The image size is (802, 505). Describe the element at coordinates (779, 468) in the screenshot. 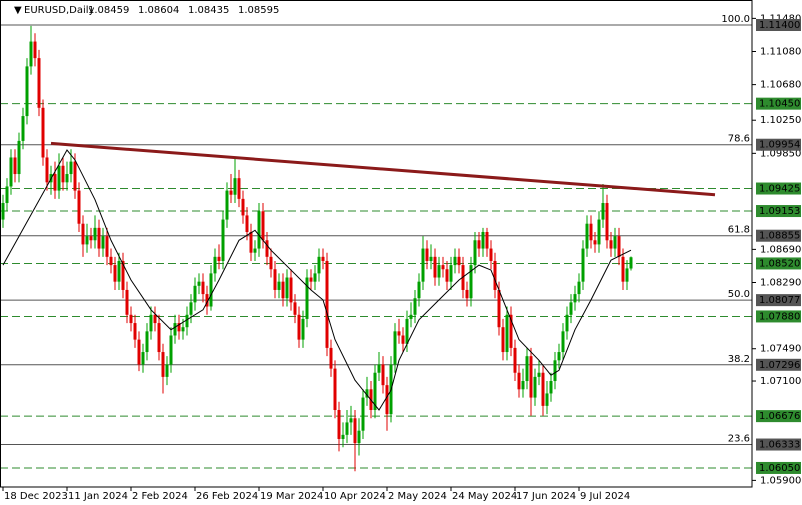

I see `level-price-label: 1.06050` at that location.